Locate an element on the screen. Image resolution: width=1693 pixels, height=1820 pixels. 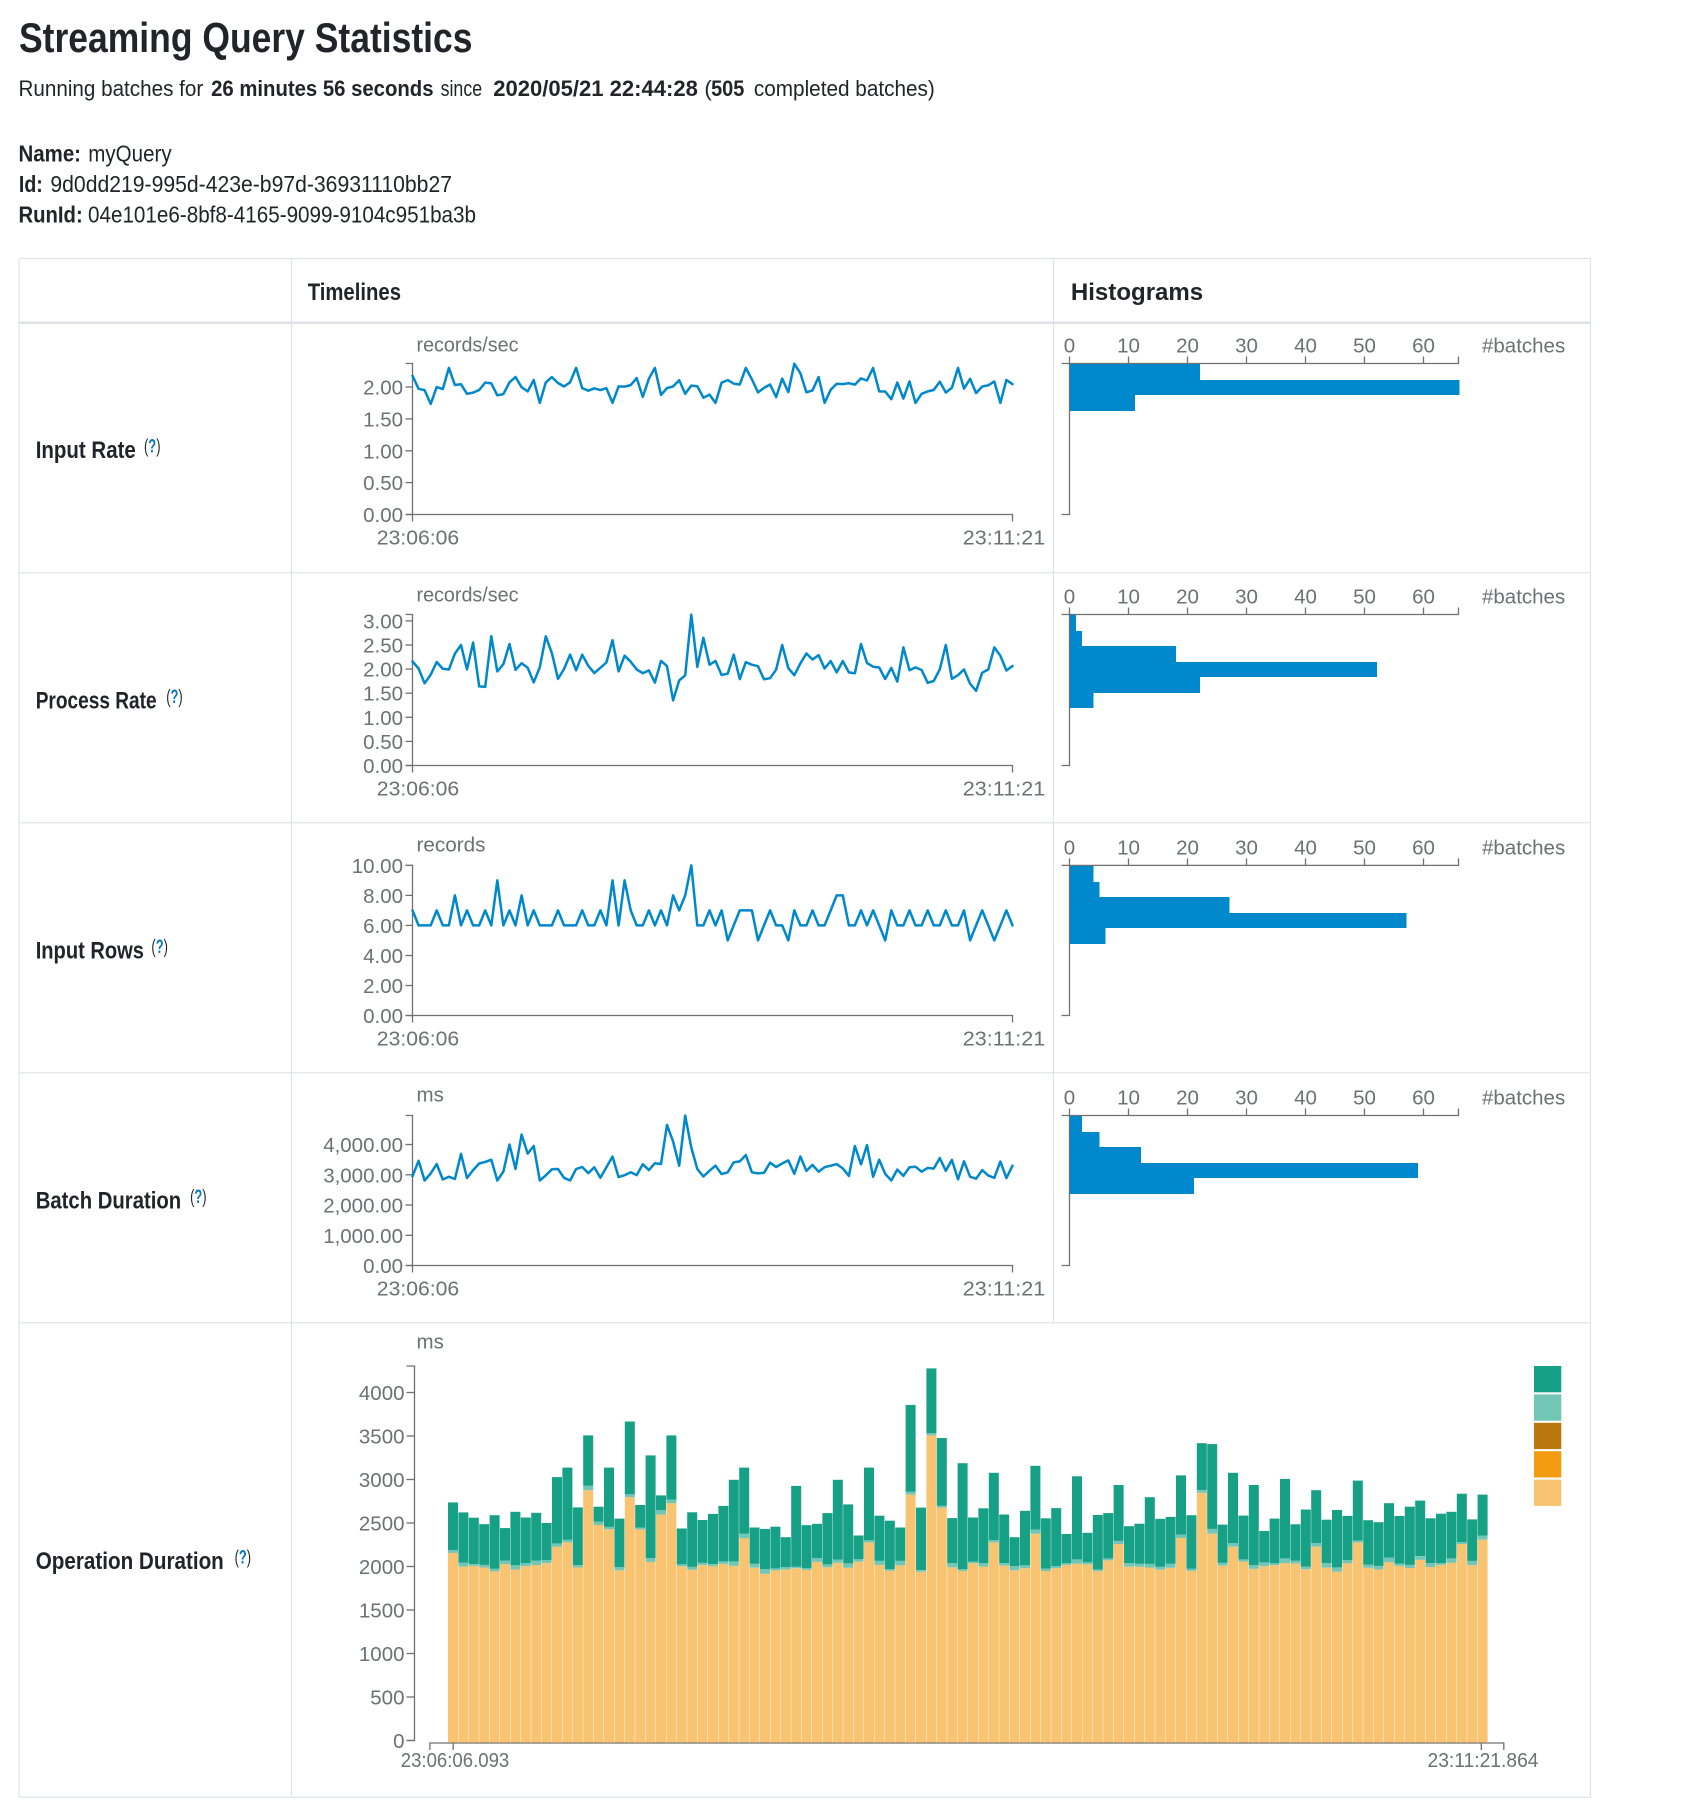
svg-text: 2500 is located at coordinates (382, 1524).